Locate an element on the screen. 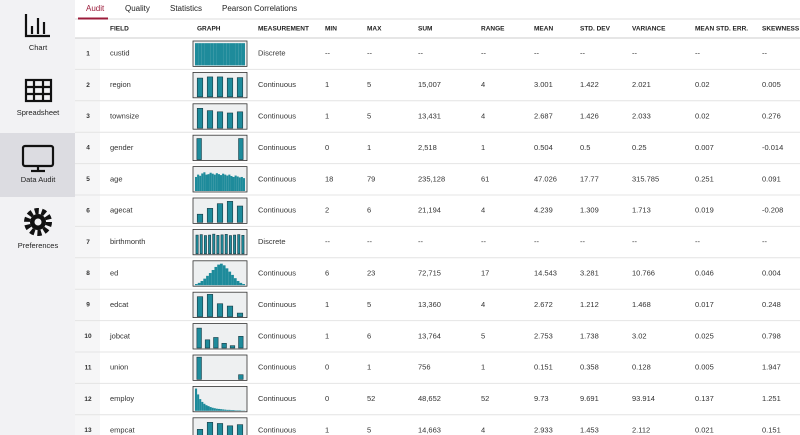  cell: ed is located at coordinates (114, 272).